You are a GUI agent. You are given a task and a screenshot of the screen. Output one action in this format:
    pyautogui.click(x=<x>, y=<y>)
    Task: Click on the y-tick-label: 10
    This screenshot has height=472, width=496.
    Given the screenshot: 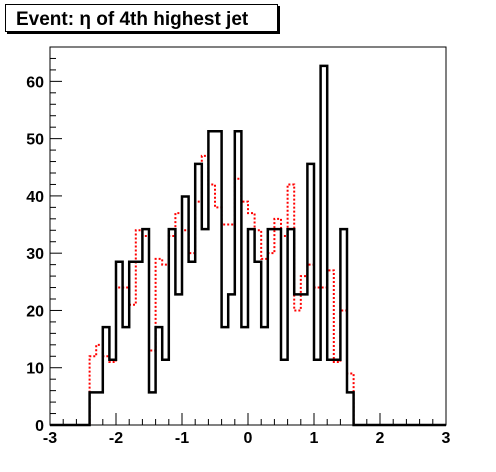 What is the action you would take?
    pyautogui.click(x=35, y=369)
    